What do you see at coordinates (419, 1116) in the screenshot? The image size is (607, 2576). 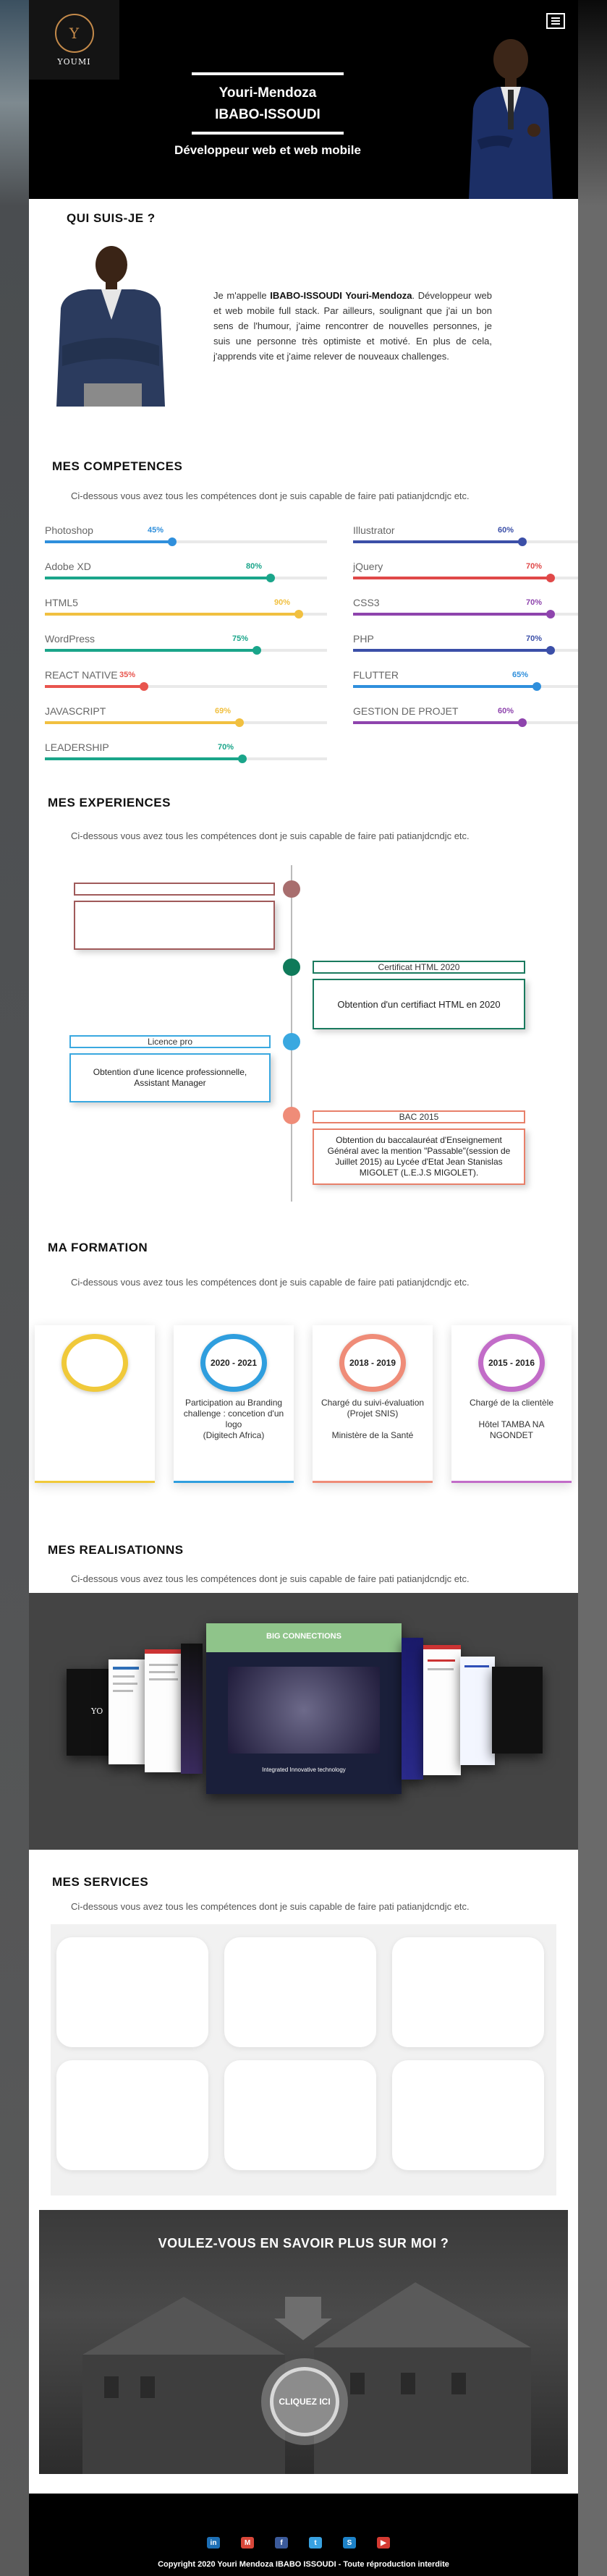 I see `timeline-label-4: BAC 2015` at bounding box center [419, 1116].